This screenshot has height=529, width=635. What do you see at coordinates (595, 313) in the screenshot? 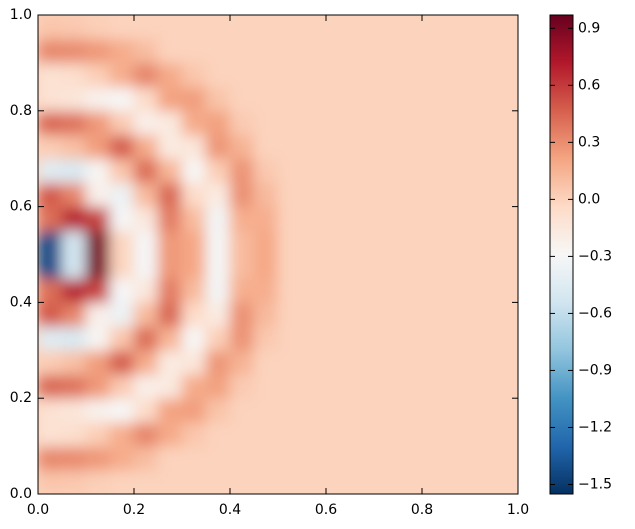
I see `colorbar-tick-label: −0.6` at bounding box center [595, 313].